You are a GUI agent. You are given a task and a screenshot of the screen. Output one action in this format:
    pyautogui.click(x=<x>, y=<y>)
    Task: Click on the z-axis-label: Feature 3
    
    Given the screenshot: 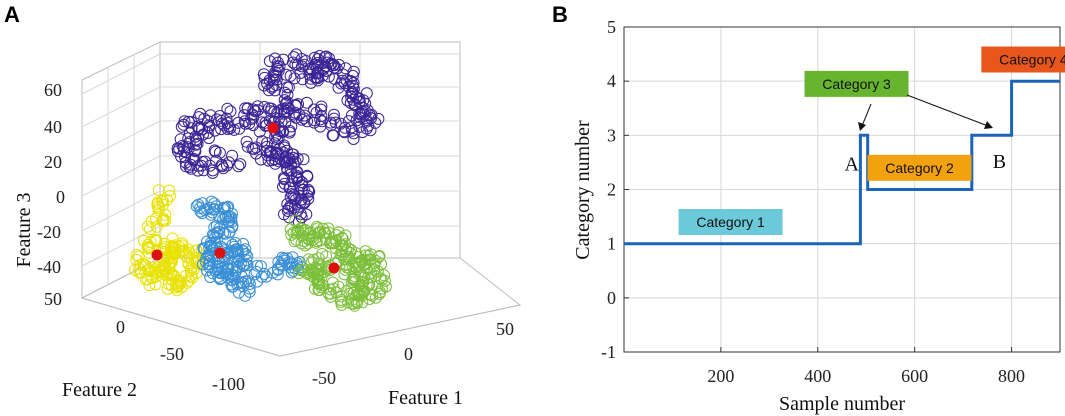 What is the action you would take?
    pyautogui.click(x=24, y=230)
    